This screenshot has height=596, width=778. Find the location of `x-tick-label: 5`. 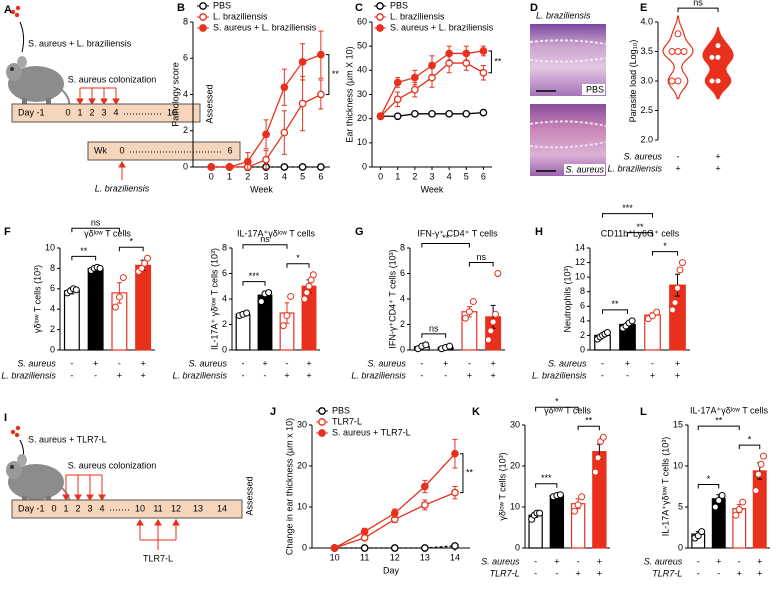

x-tick-label: 5 is located at coordinates (302, 176).